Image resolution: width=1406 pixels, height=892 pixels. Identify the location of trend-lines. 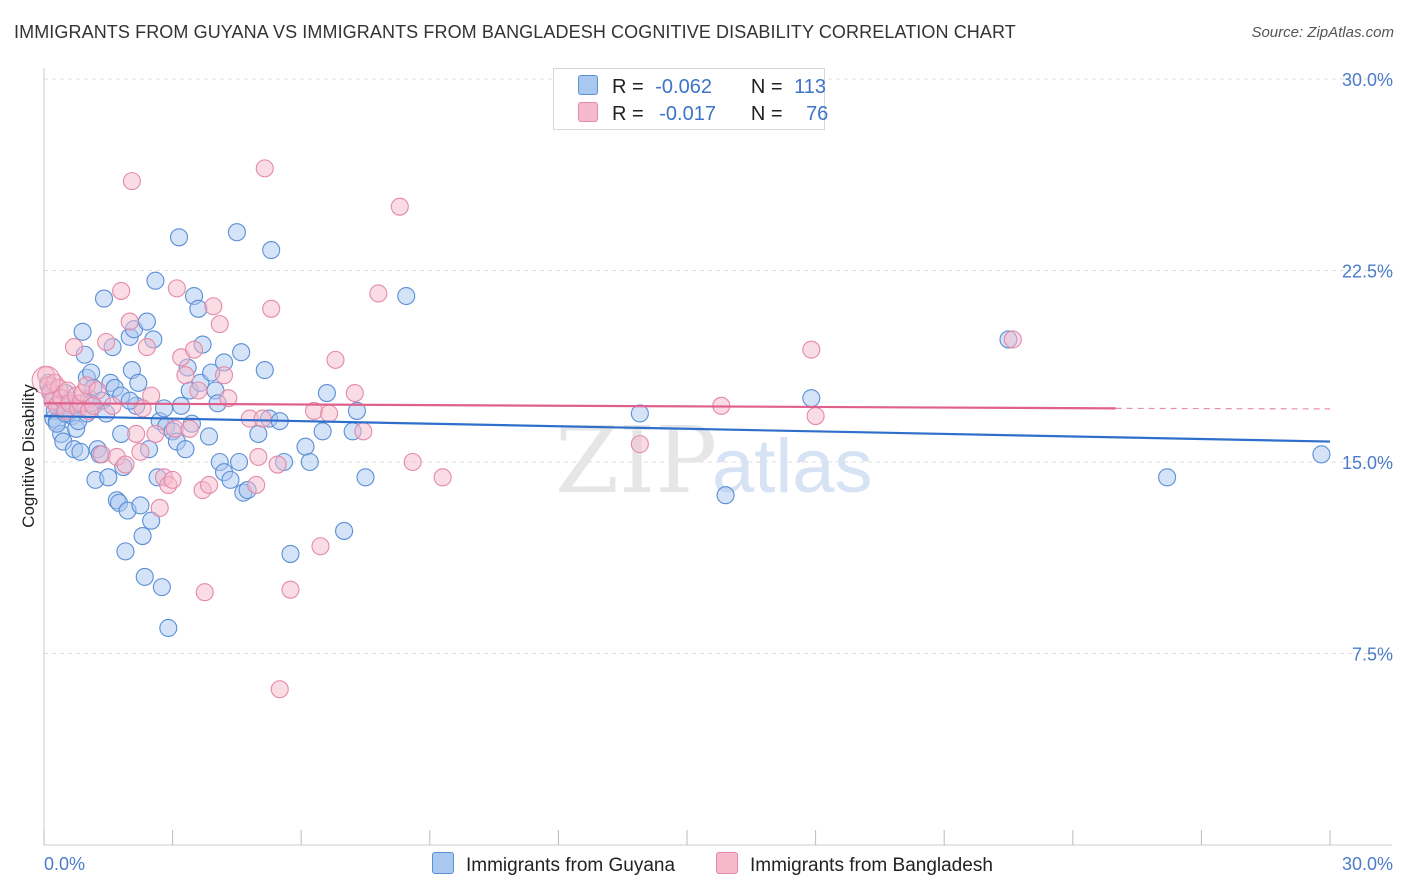
(687, 422).